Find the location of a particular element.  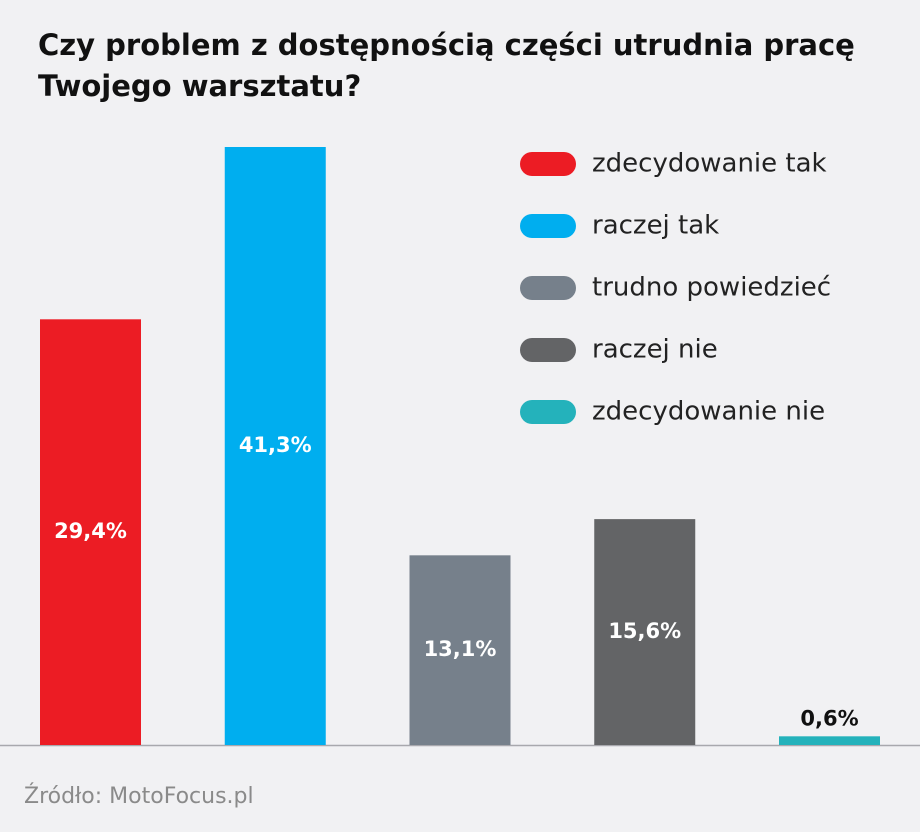

legend-label: raczej nie is located at coordinates (655, 350).